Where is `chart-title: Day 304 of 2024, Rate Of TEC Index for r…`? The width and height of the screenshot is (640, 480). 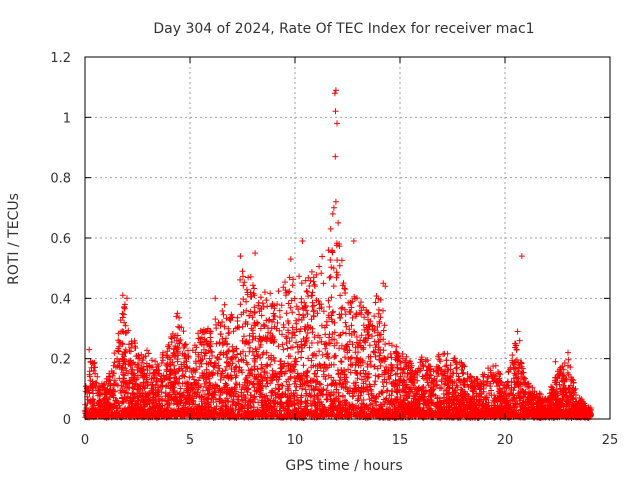 chart-title: Day 304 of 2024, Rate Of TEC Index for r… is located at coordinates (343, 29).